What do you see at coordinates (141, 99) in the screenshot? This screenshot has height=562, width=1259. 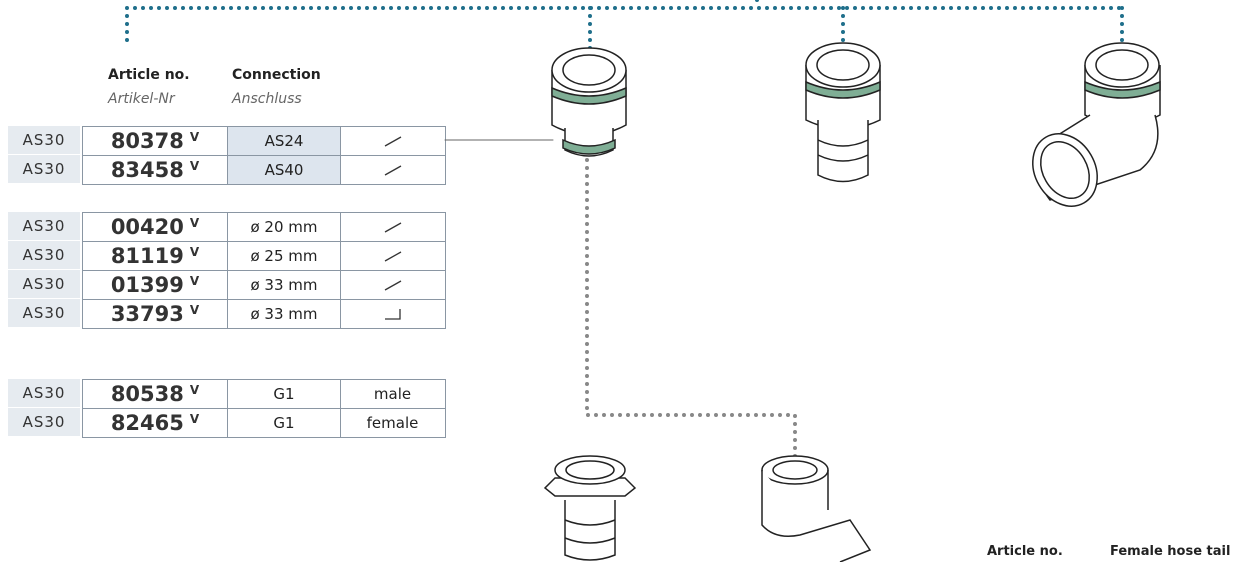 I see `header-article-de: Artikel-Nr` at bounding box center [141, 99].